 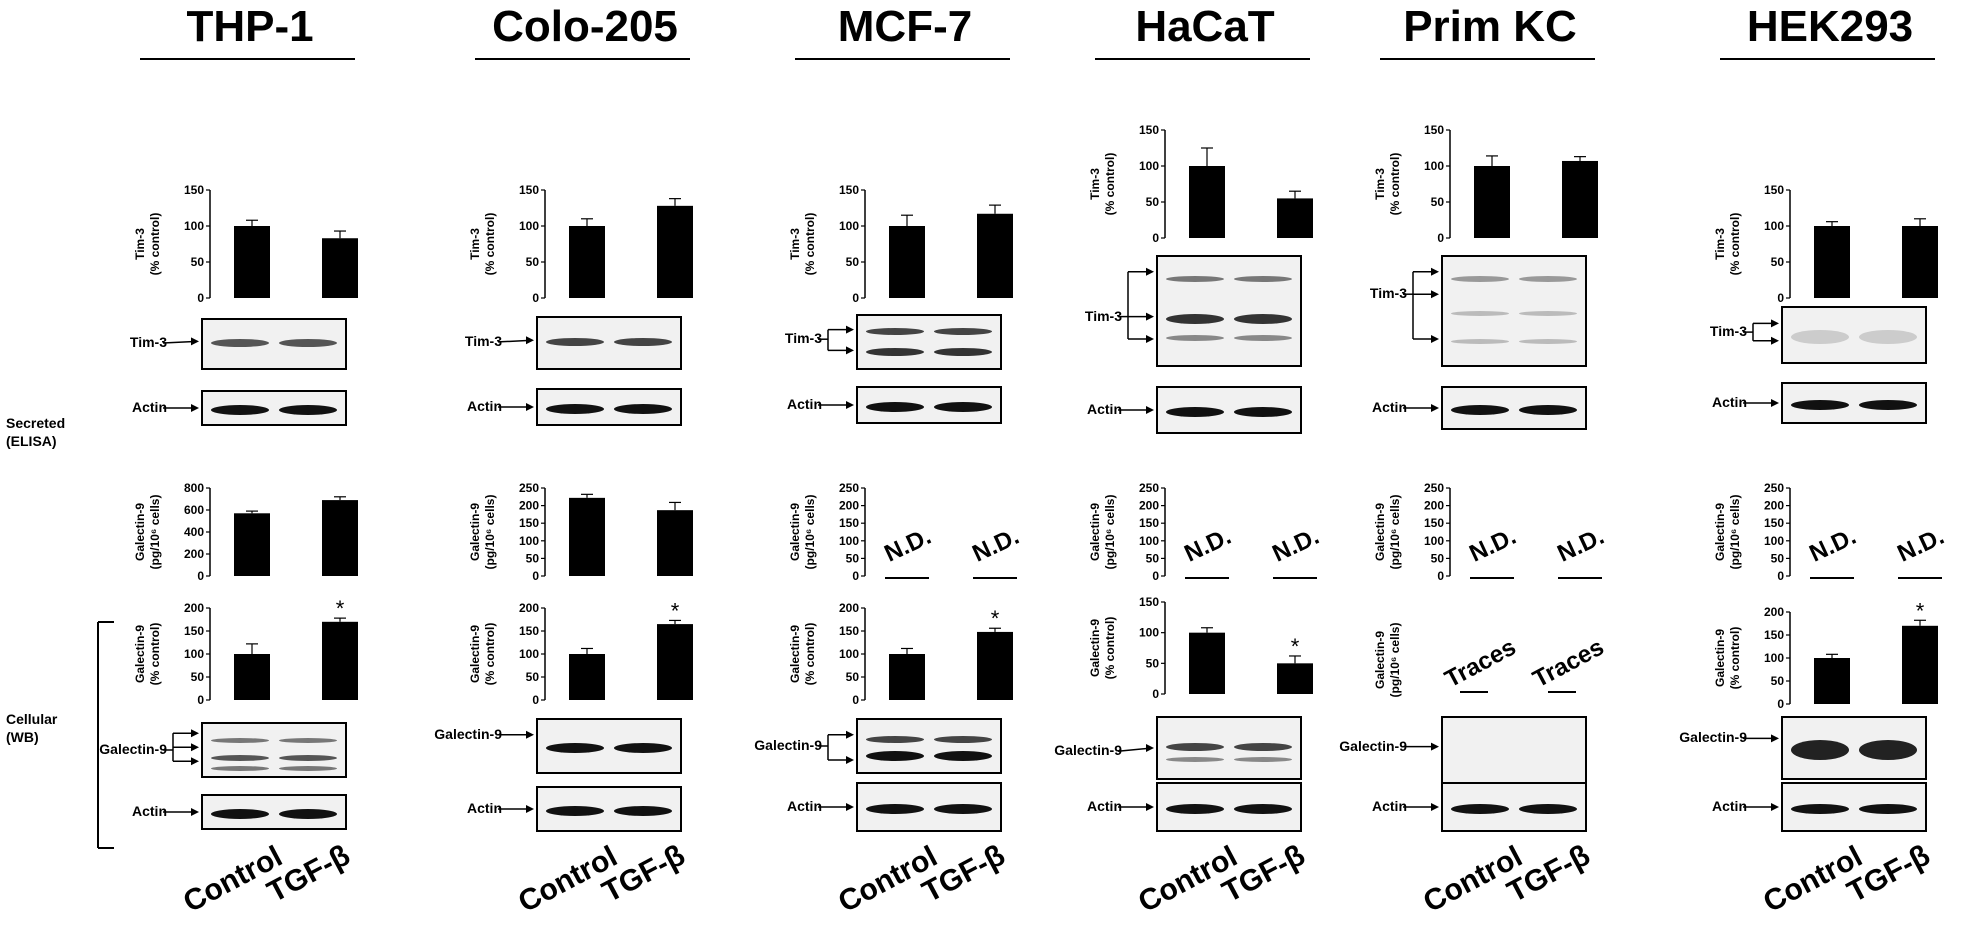 What do you see at coordinates (490, 654) in the screenshot?
I see `cellular-1-ylabel-1: (% control)` at bounding box center [490, 654].